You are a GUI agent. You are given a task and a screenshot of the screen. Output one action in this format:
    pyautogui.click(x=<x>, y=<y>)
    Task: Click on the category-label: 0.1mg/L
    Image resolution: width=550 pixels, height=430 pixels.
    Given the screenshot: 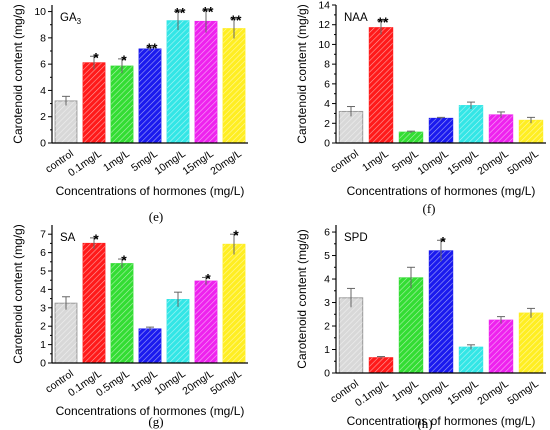 What is the action you would take?
    pyautogui.click(x=372, y=394)
    